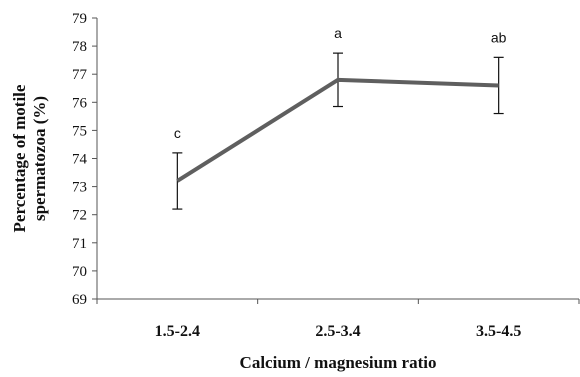 Image resolution: width=580 pixels, height=377 pixels. Describe the element at coordinates (79, 131) in the screenshot. I see `y-tick-label: 75` at that location.